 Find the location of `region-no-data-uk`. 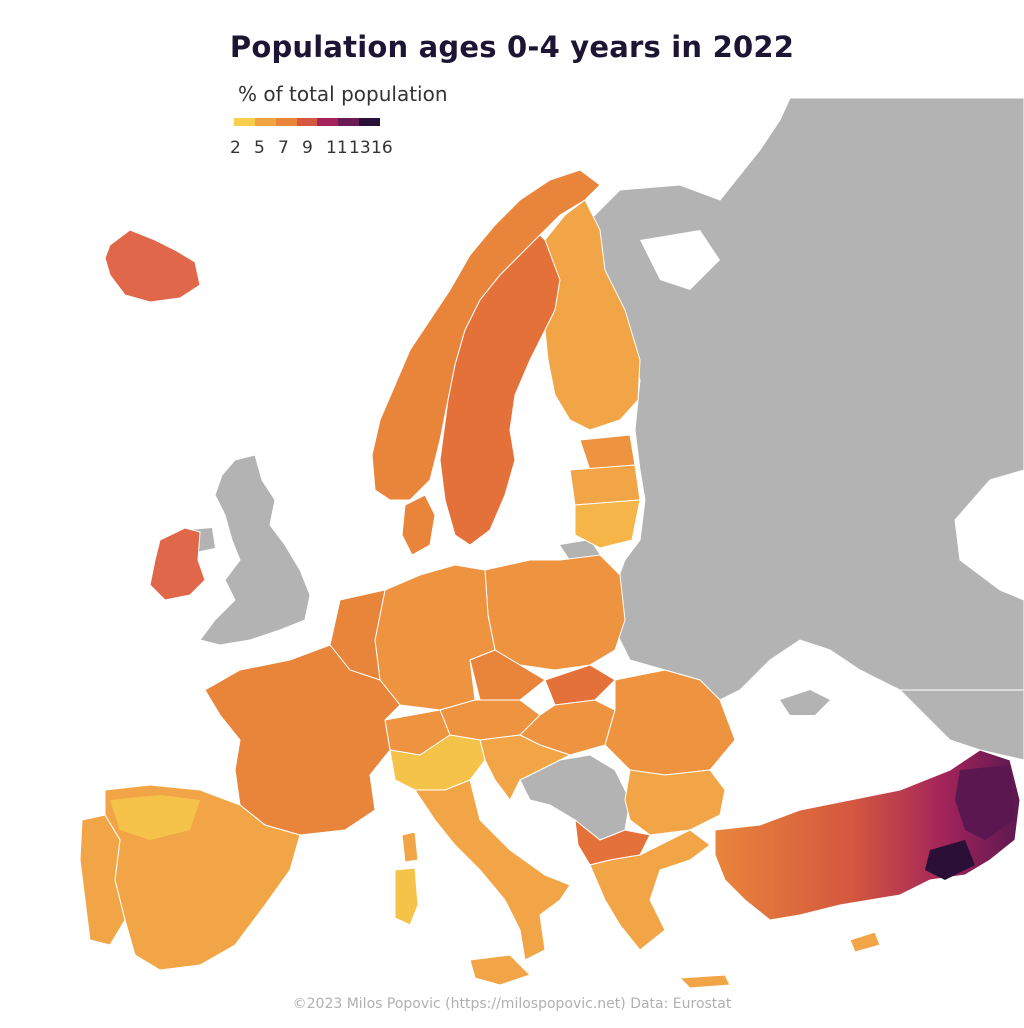

region-no-data-uk is located at coordinates (255, 550).